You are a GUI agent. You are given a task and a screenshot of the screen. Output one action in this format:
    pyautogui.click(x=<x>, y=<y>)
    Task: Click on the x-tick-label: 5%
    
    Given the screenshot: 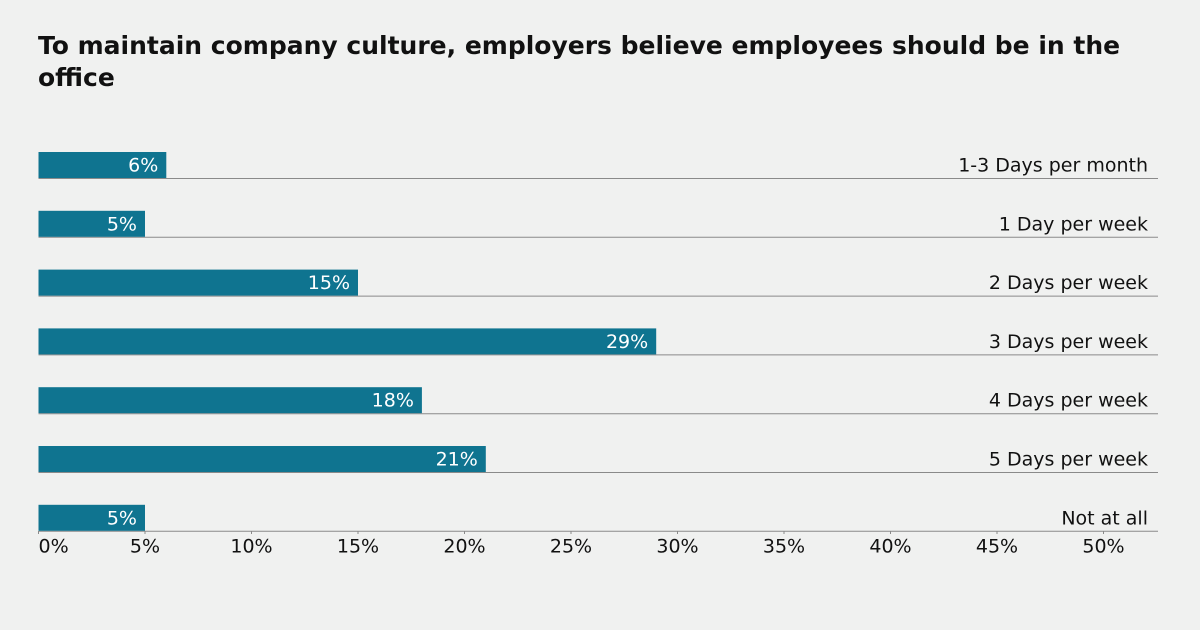 What is the action you would take?
    pyautogui.click(x=145, y=547)
    